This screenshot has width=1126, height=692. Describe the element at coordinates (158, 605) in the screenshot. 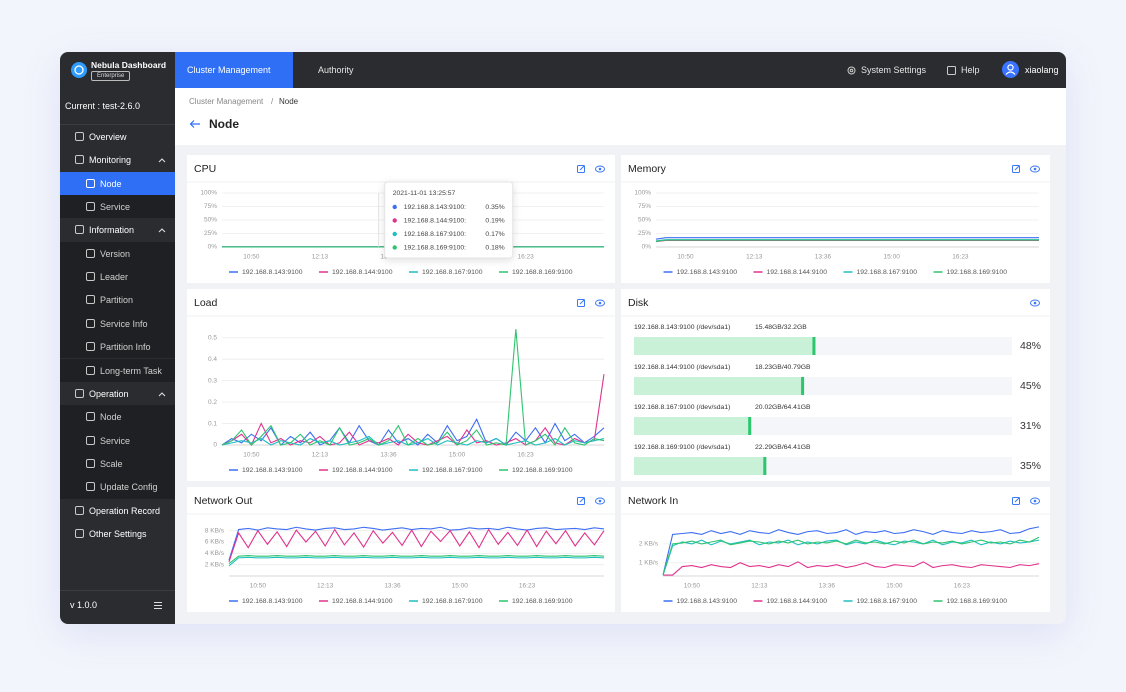

I see `collapse-icon` at that location.